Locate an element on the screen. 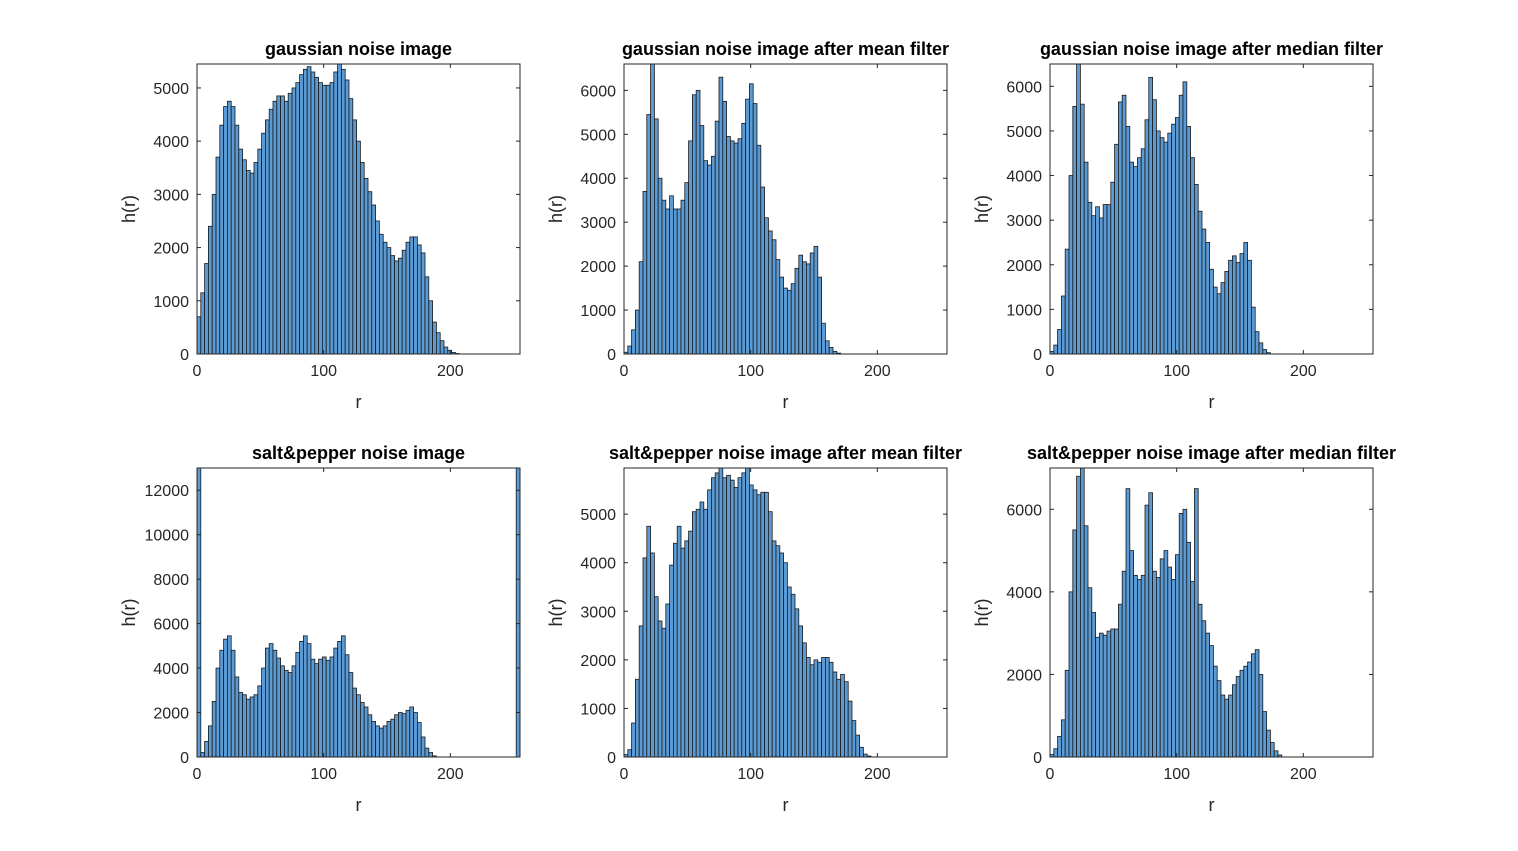  bars-group is located at coordinates (1166, 612).